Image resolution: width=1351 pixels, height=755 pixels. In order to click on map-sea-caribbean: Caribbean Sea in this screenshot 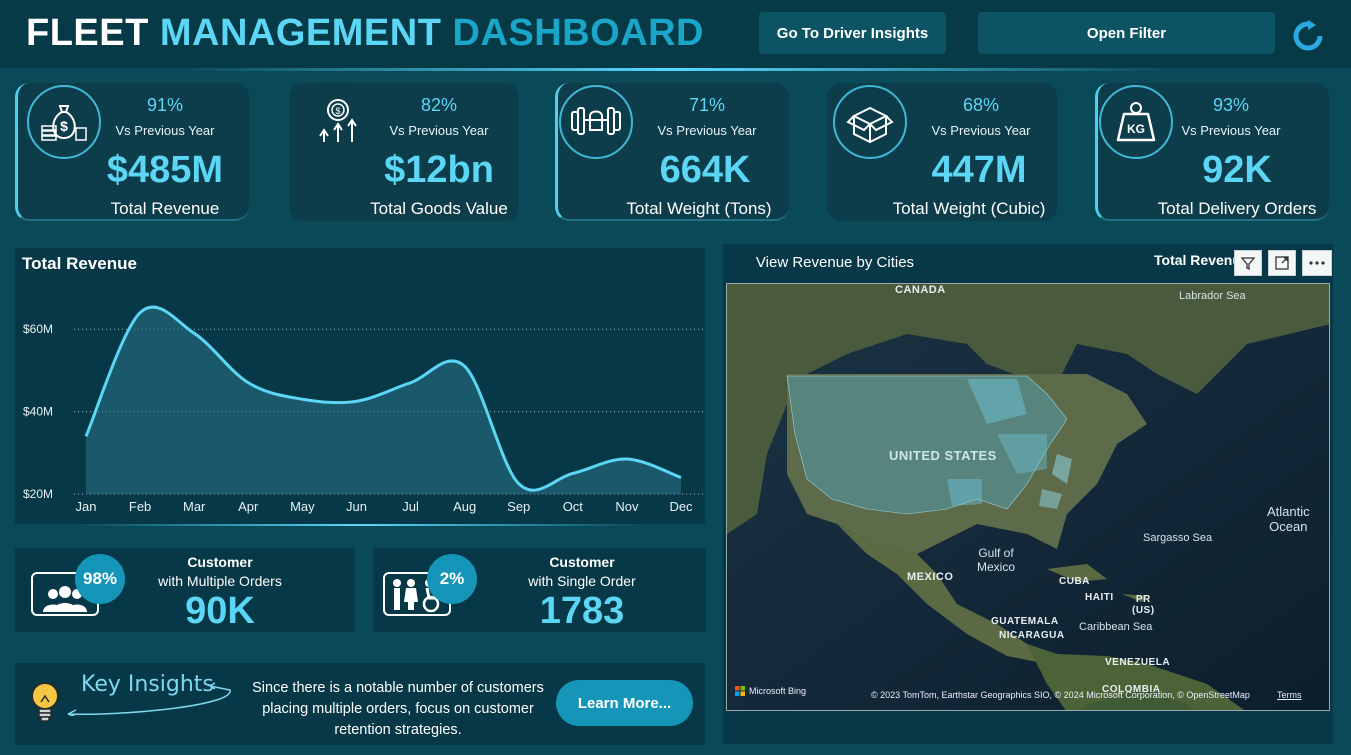, I will do `click(1116, 627)`.